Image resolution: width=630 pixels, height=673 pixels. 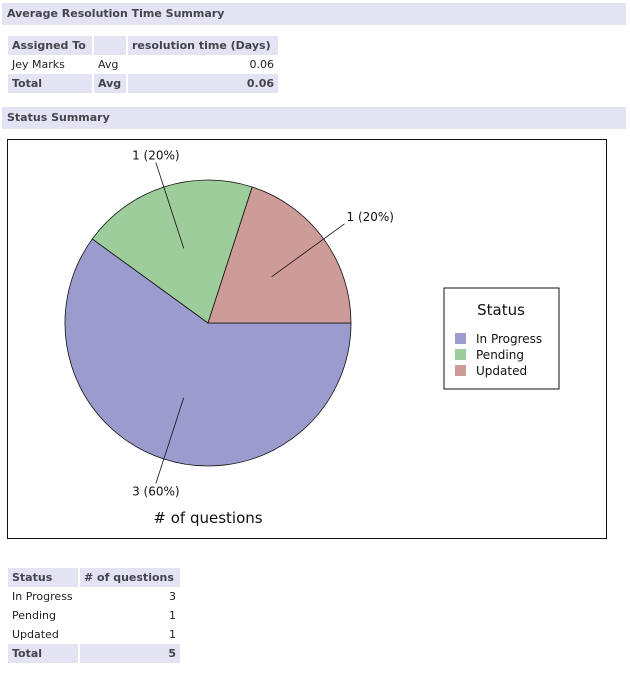 I want to click on legend-swatch-updated, so click(x=460, y=370).